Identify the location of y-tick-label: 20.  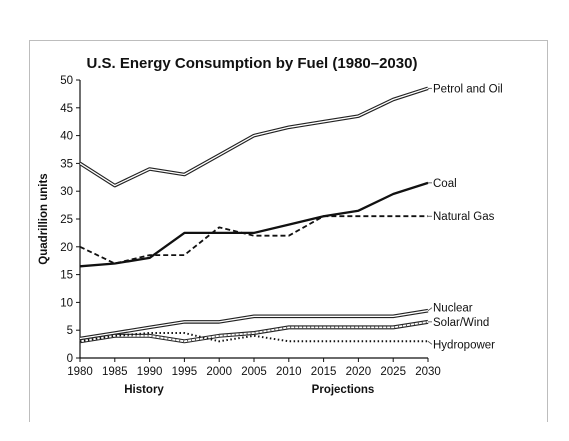
(66, 248).